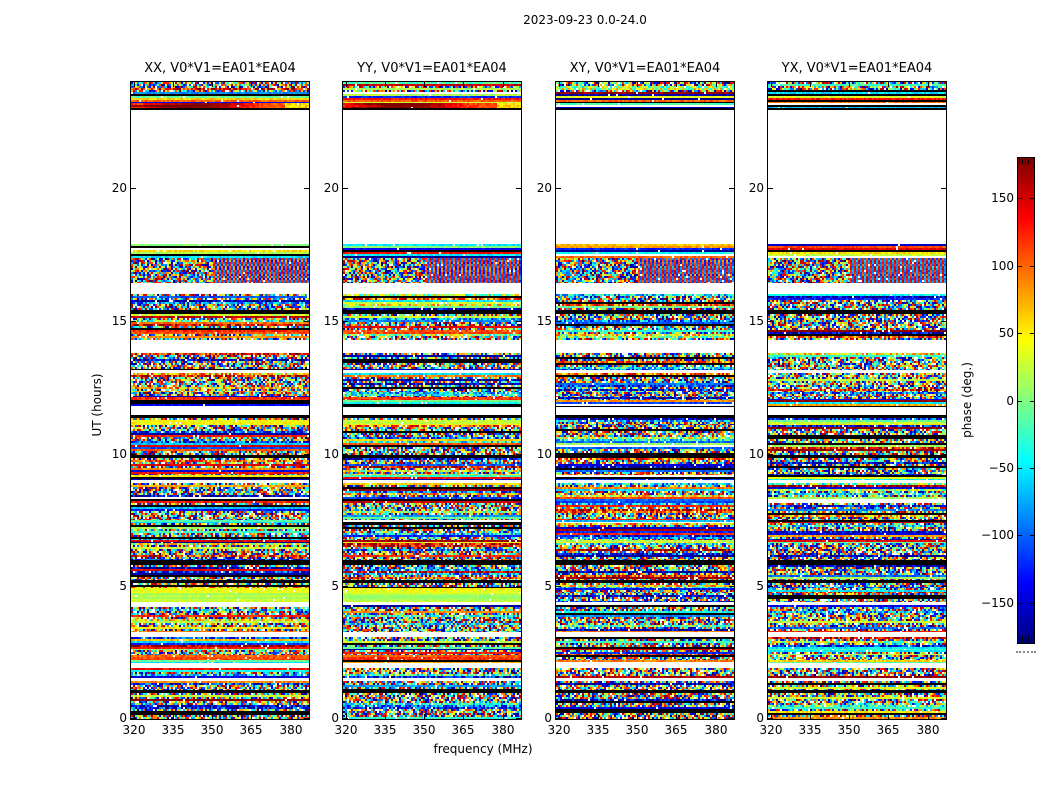 The image size is (1050, 800). What do you see at coordinates (857, 400) in the screenshot?
I see `phase-waterfall-canvas-yx` at bounding box center [857, 400].